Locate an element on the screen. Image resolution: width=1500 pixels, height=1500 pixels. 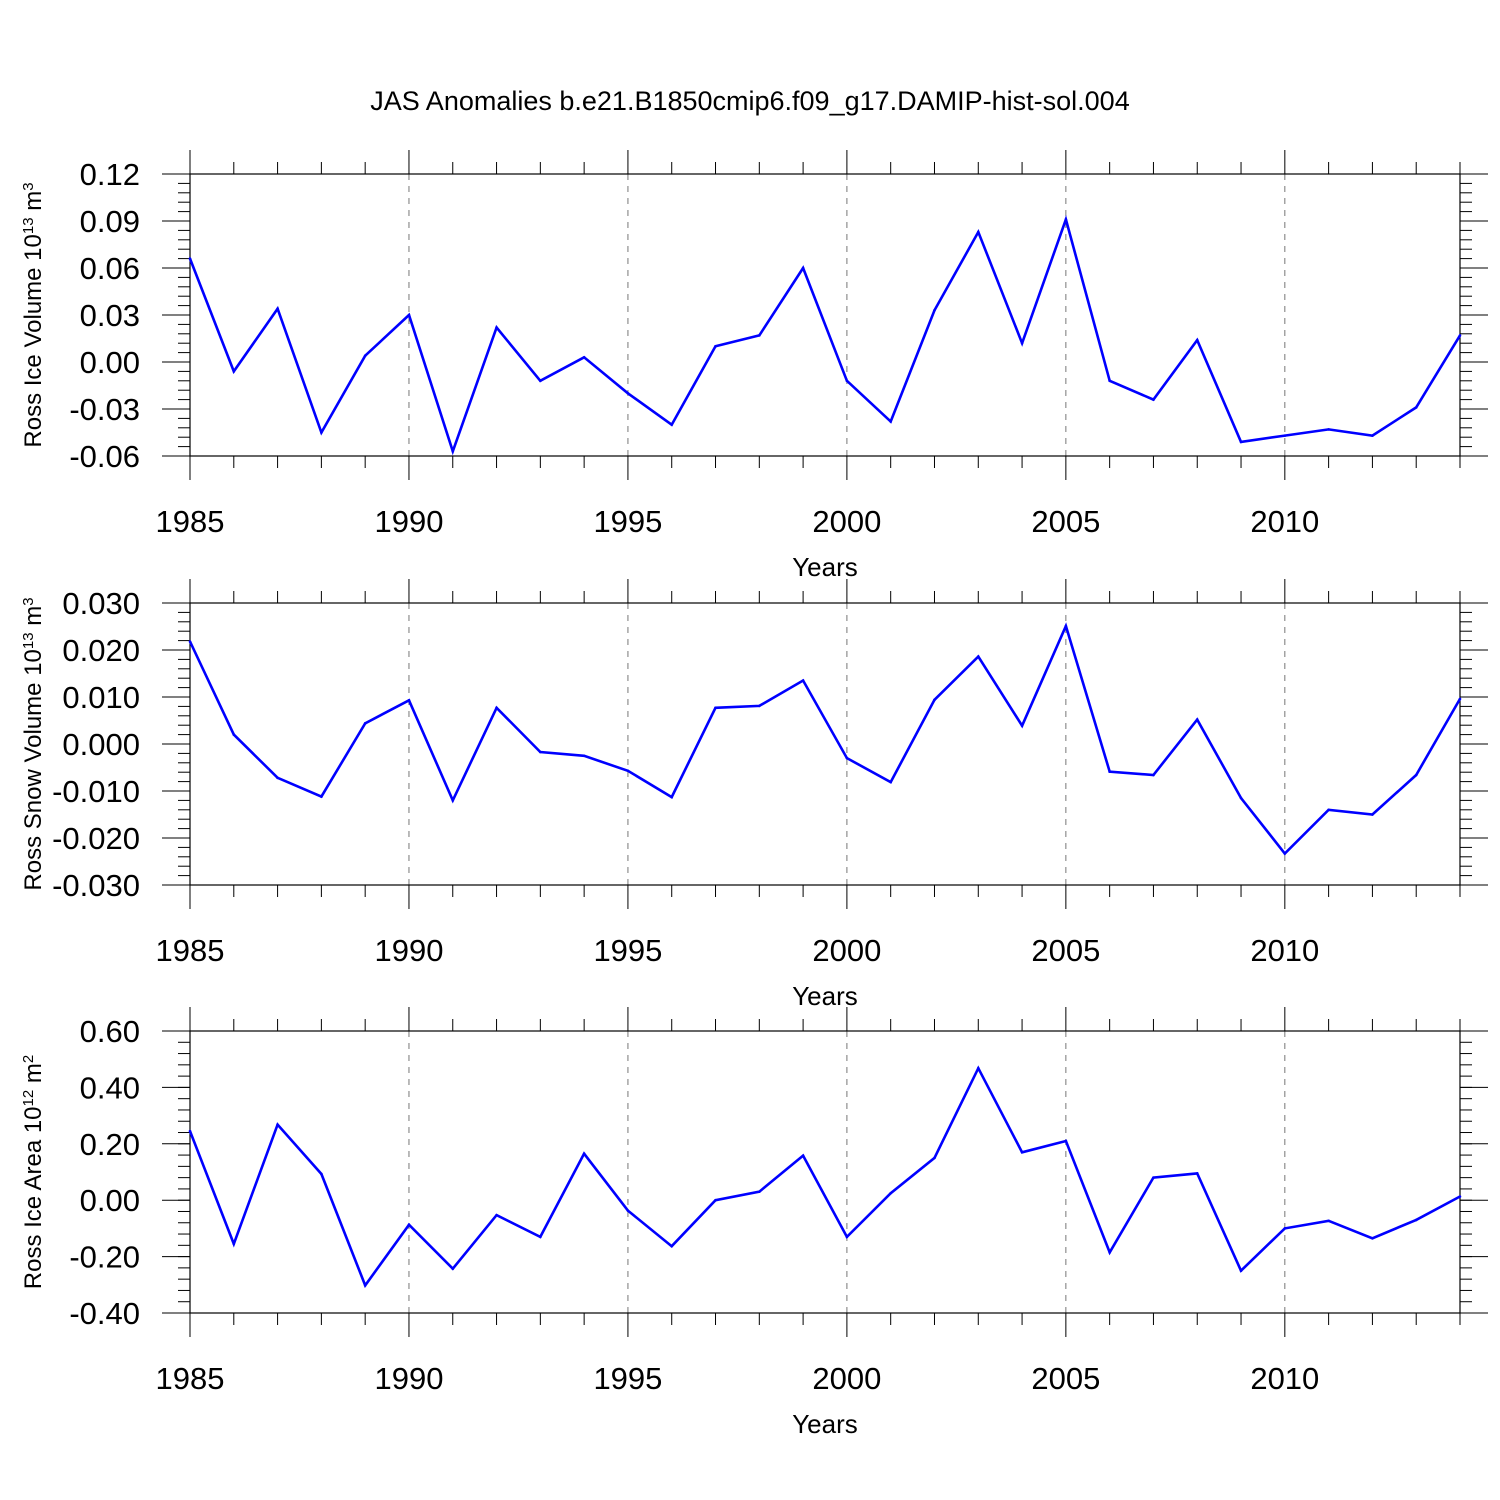
y-tick-label: -0.40 is located at coordinates (104, 1313).